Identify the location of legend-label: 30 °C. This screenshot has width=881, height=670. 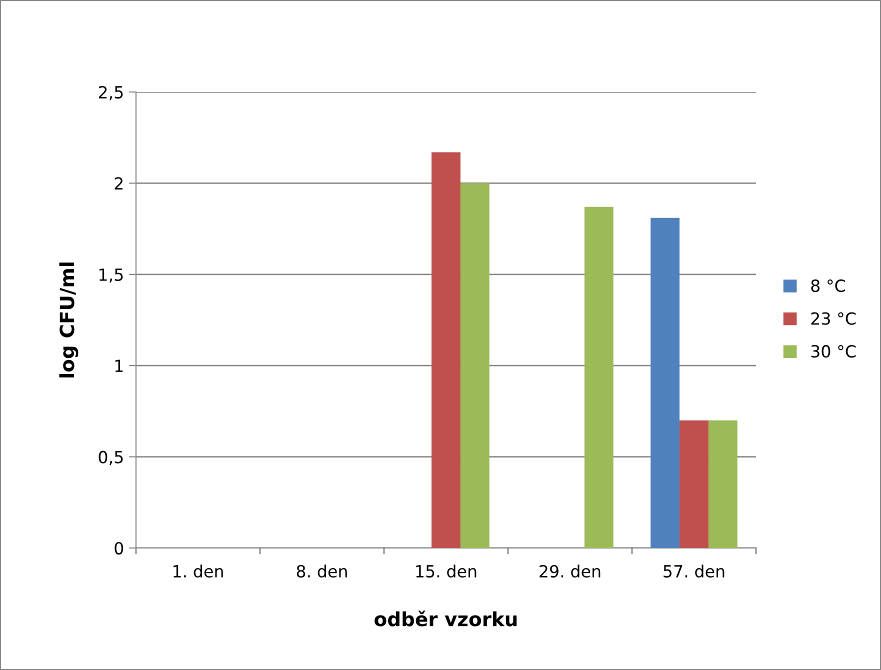
(833, 351).